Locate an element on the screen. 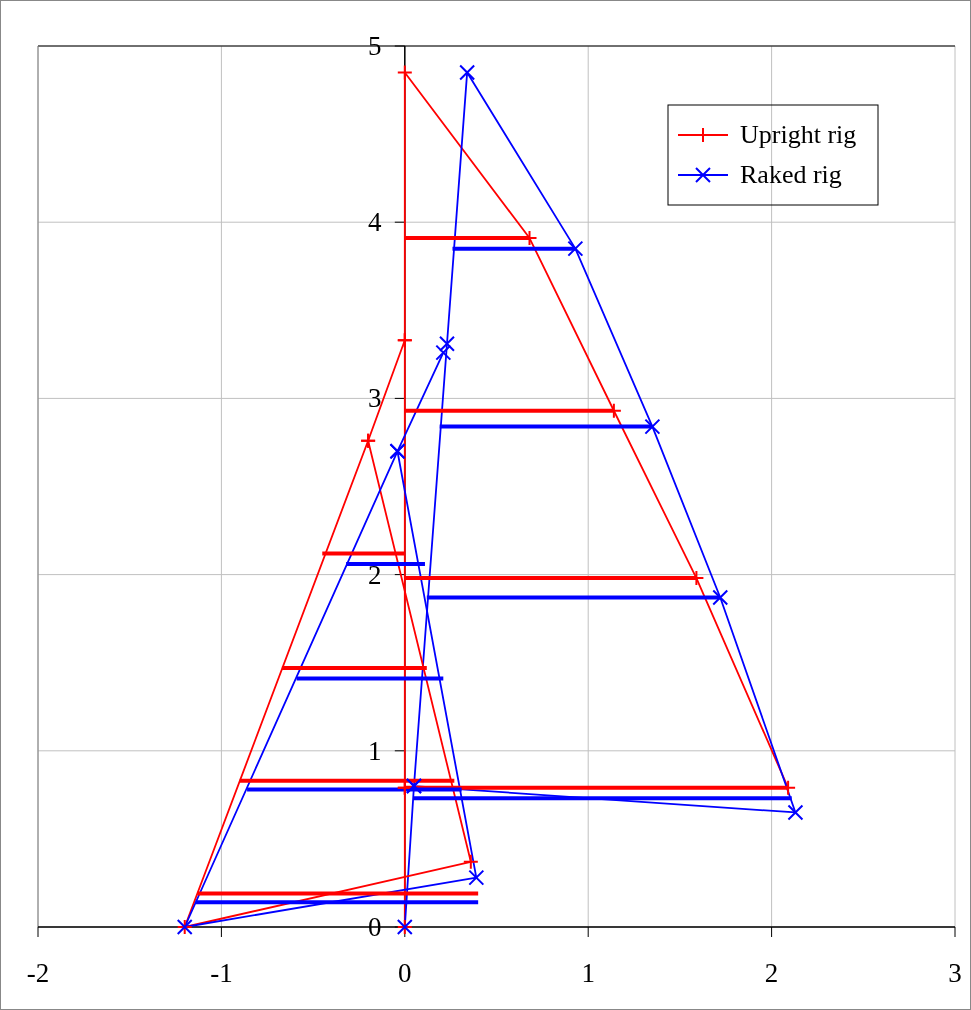 The height and width of the screenshot is (1010, 971). x-tick-label: -1 is located at coordinates (221, 973).